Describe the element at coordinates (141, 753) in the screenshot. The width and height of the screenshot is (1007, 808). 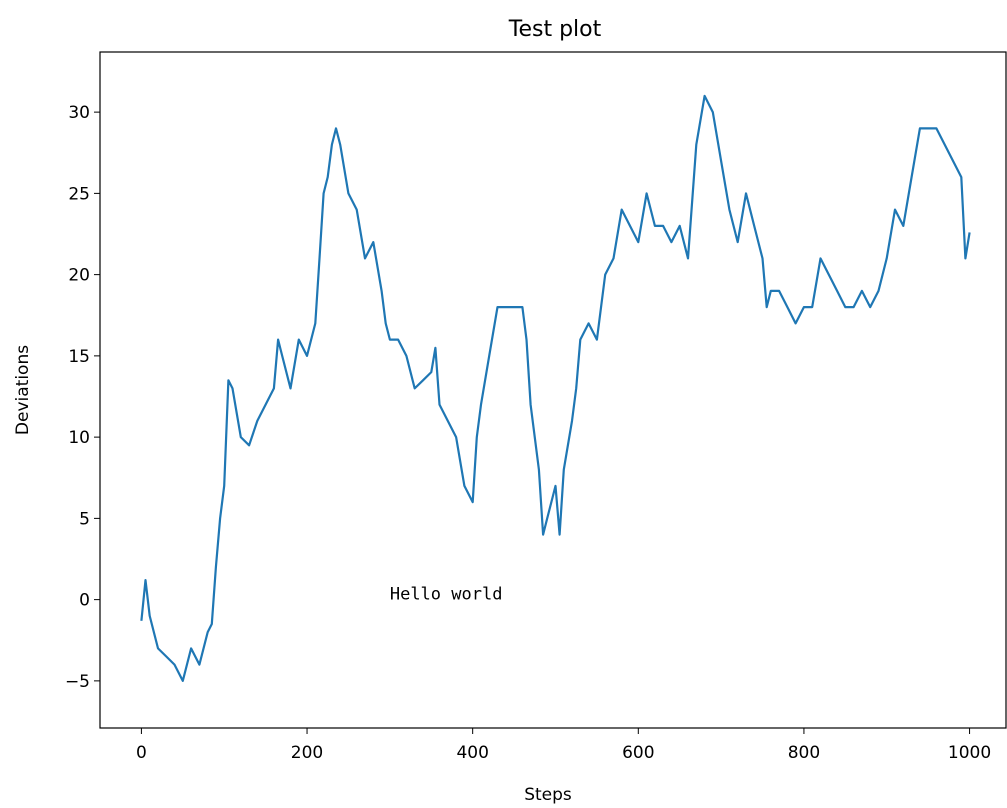
I see `x-tick-label: 0` at that location.